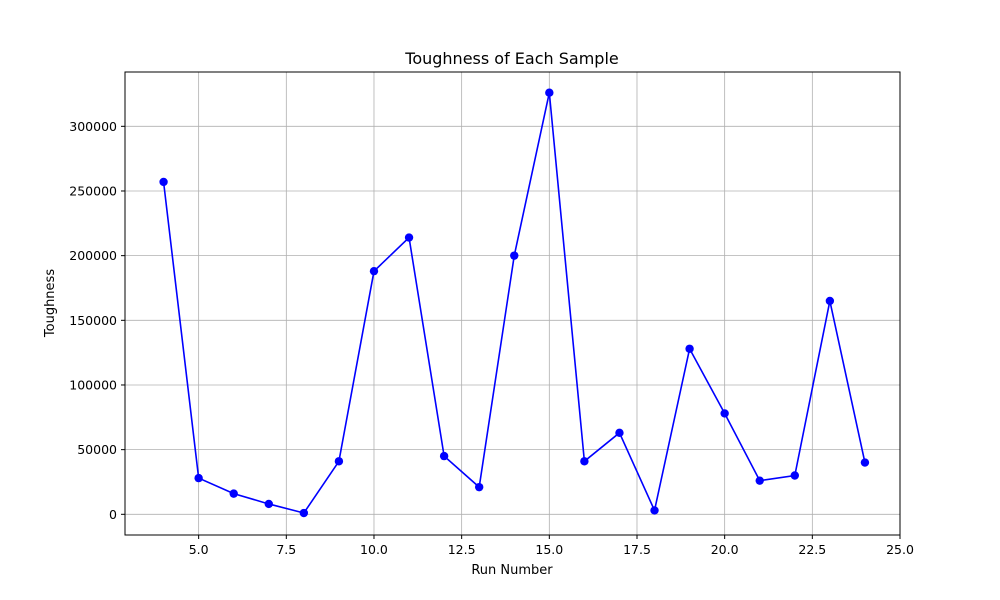 The height and width of the screenshot is (600, 1000). What do you see at coordinates (637, 549) in the screenshot?
I see `x-tick-label: 17.5` at bounding box center [637, 549].